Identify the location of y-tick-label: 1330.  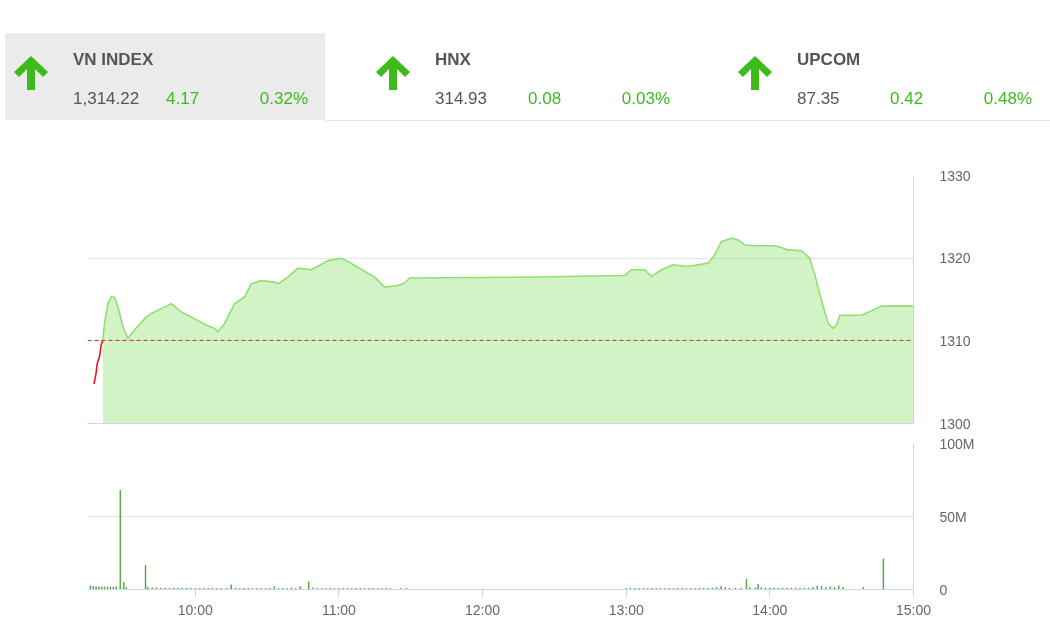
(955, 175).